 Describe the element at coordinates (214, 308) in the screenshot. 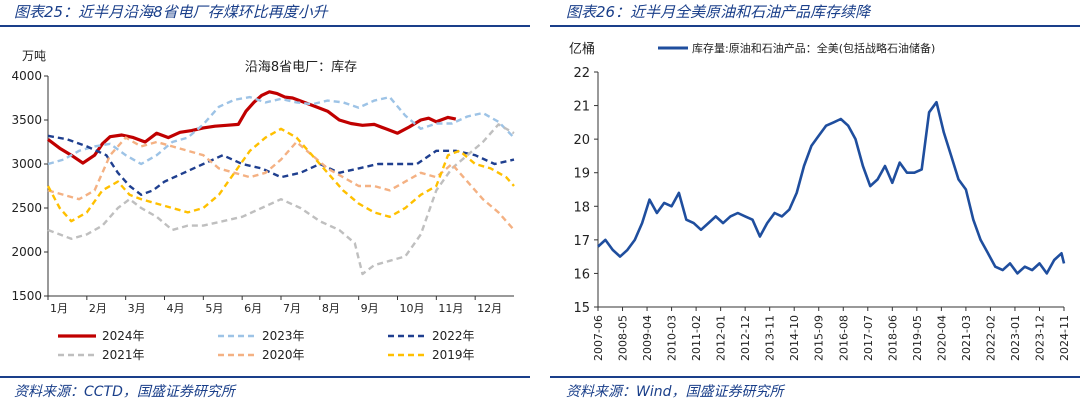

I see `x-tick-label: 5月` at that location.